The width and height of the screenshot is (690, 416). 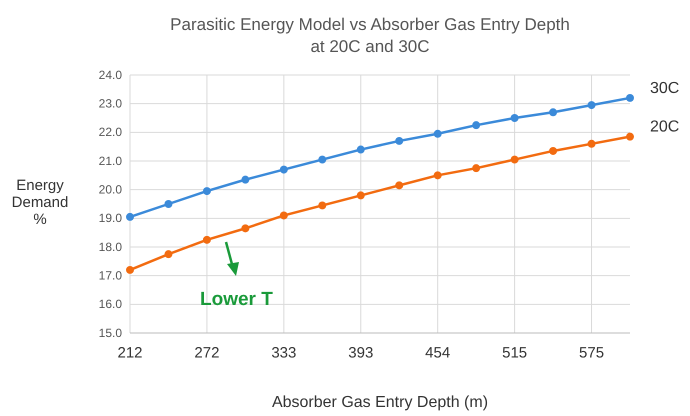 I want to click on series-label: 20C, so click(x=665, y=127).